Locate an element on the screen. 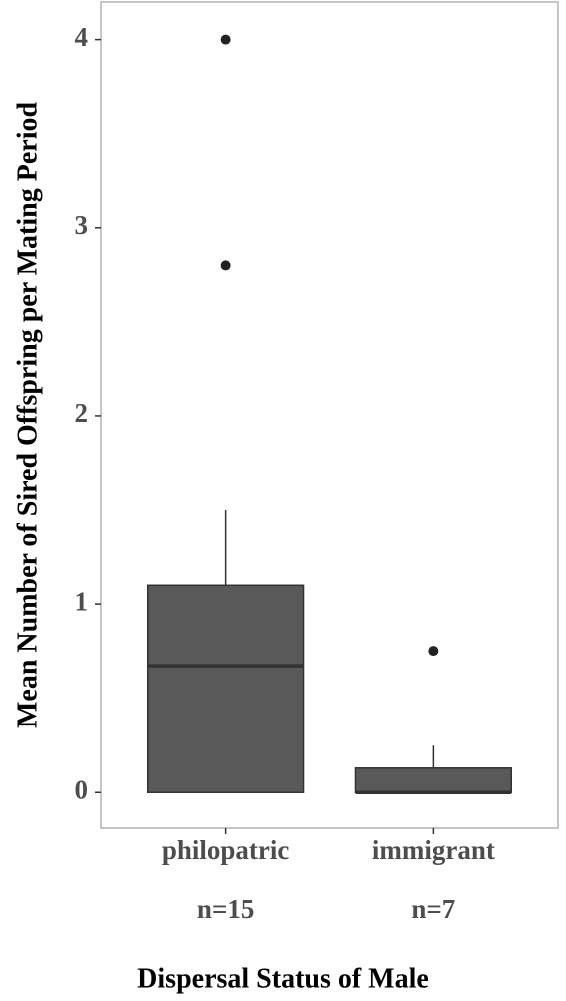  y-tick-label: 0 is located at coordinates (82, 789).